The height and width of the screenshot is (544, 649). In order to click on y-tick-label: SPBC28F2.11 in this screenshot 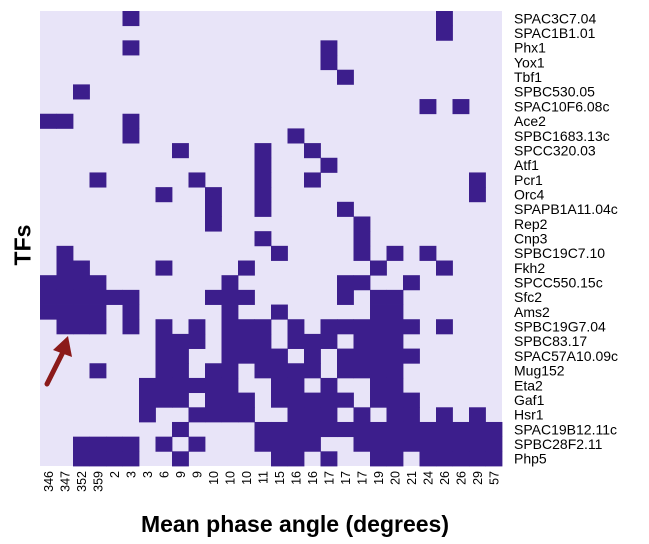, I will do `click(558, 444)`.